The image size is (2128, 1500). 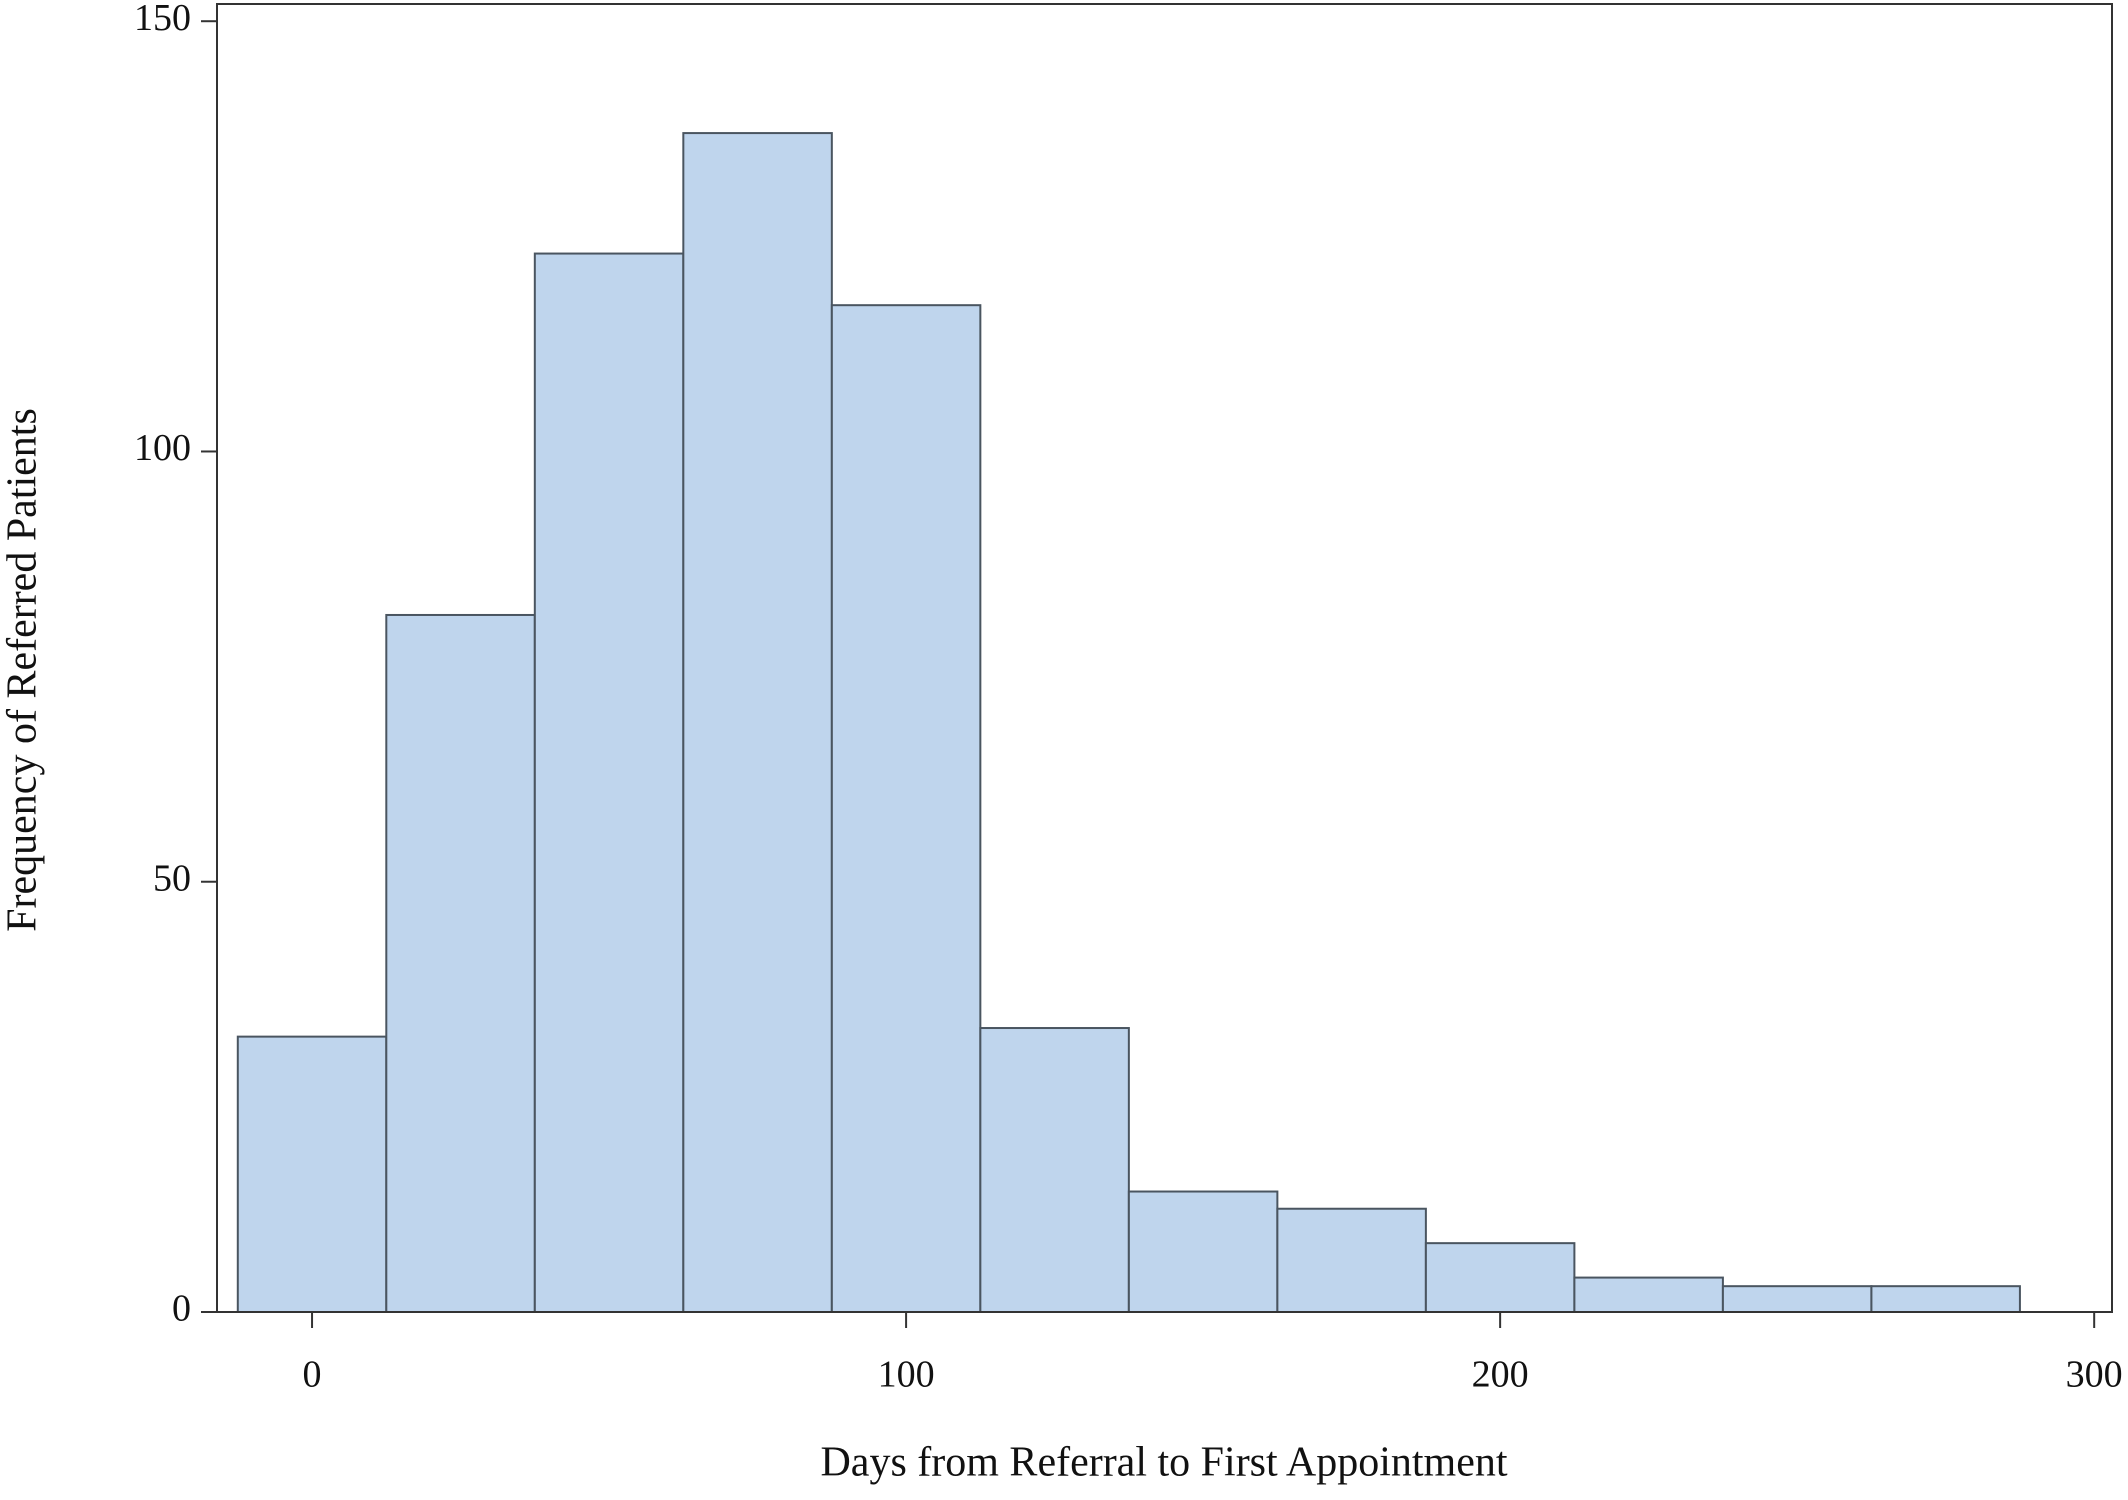 What do you see at coordinates (162, 448) in the screenshot?
I see `y-tick-label: 100` at bounding box center [162, 448].